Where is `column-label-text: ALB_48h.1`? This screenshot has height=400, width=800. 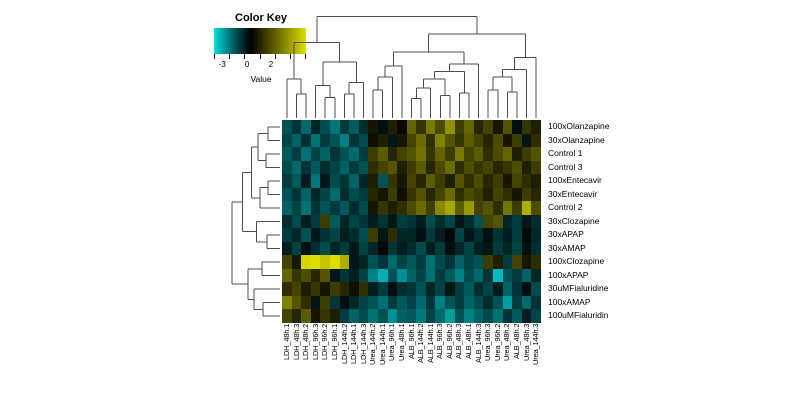
column-label-text: ALB_48h.1 is located at coordinates (469, 342).